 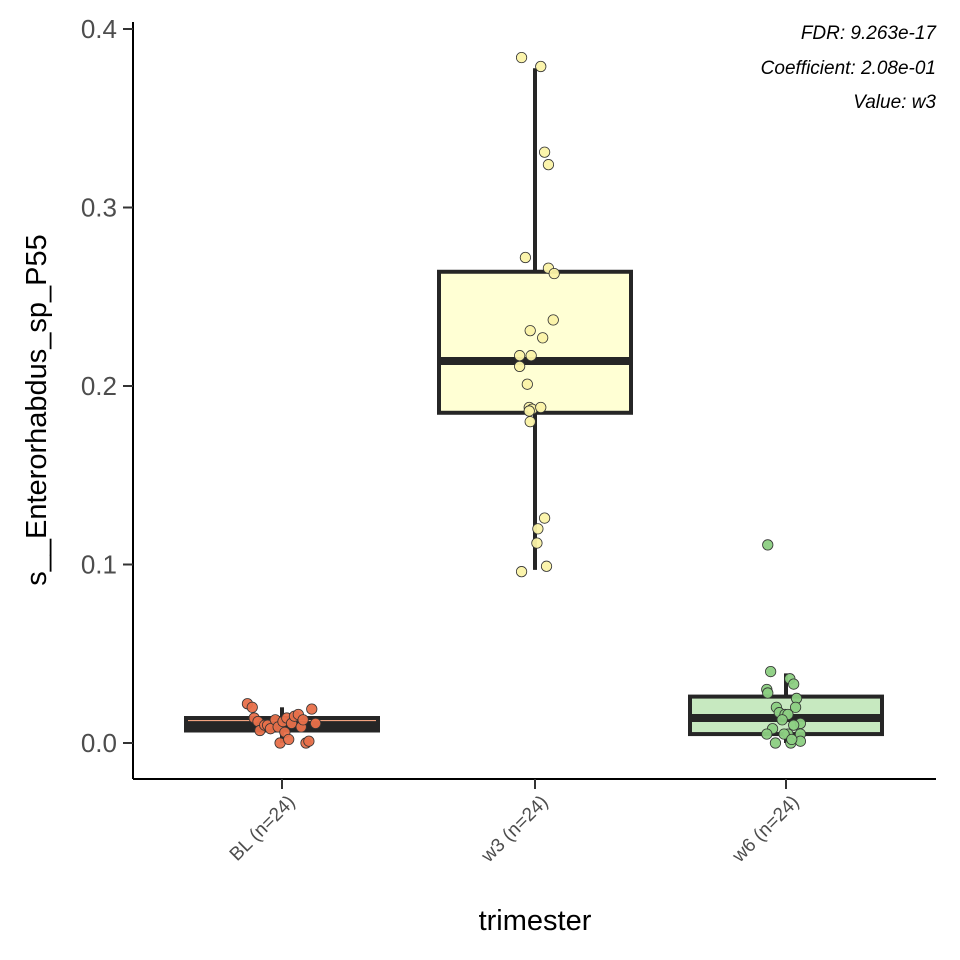 I want to click on y-tick-label: 0.0, so click(x=99, y=743).